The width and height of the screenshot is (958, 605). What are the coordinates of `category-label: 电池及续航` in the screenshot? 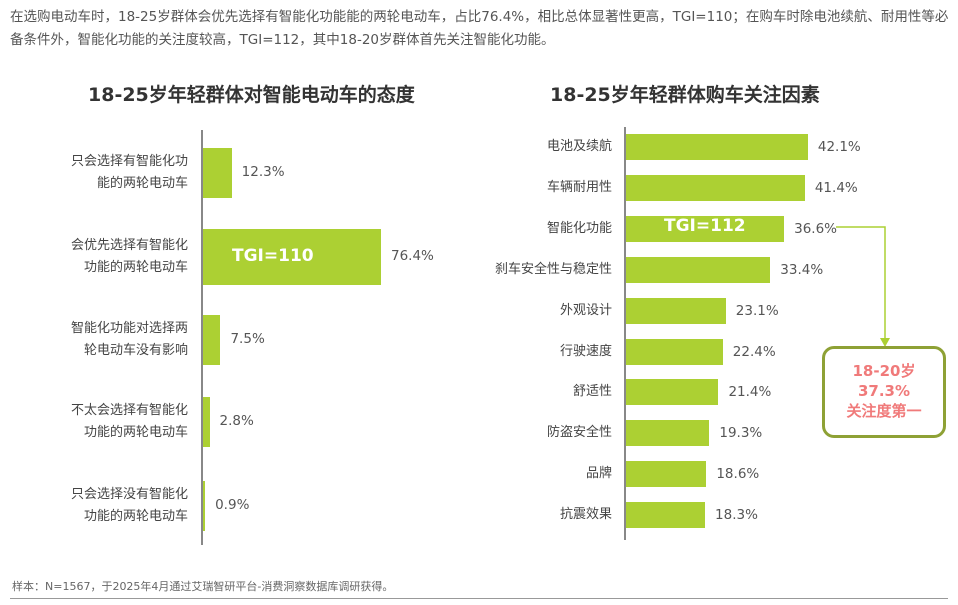 It's located at (579, 146).